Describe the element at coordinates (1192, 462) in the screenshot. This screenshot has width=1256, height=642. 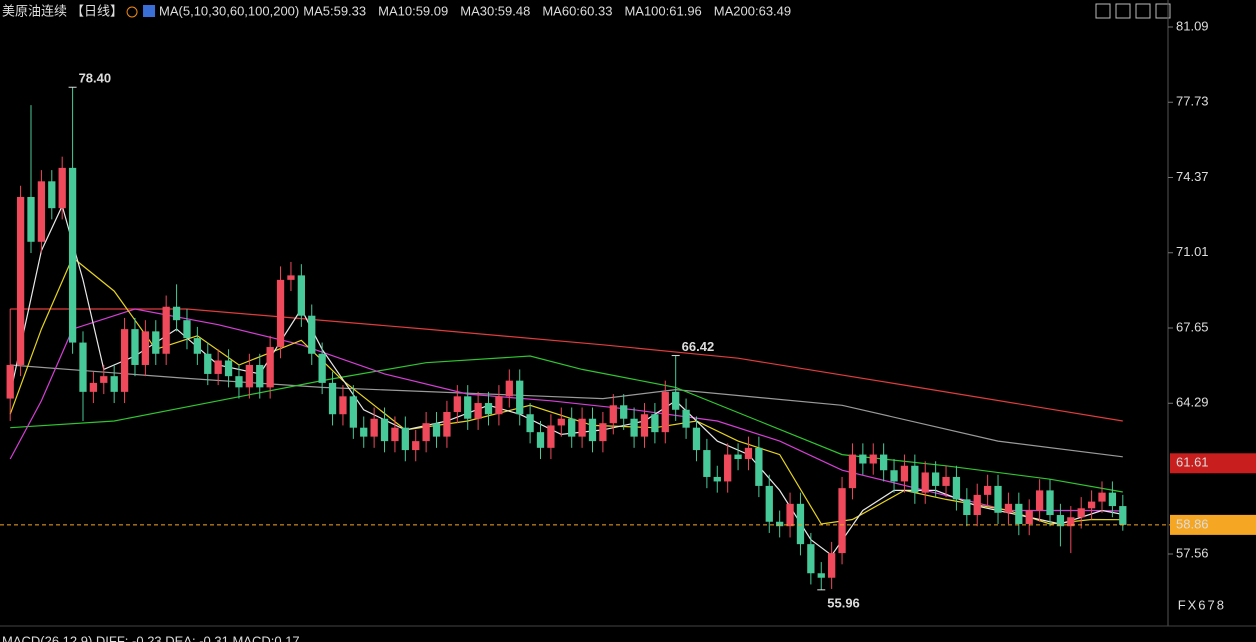
I see `price-label: 61.61` at that location.